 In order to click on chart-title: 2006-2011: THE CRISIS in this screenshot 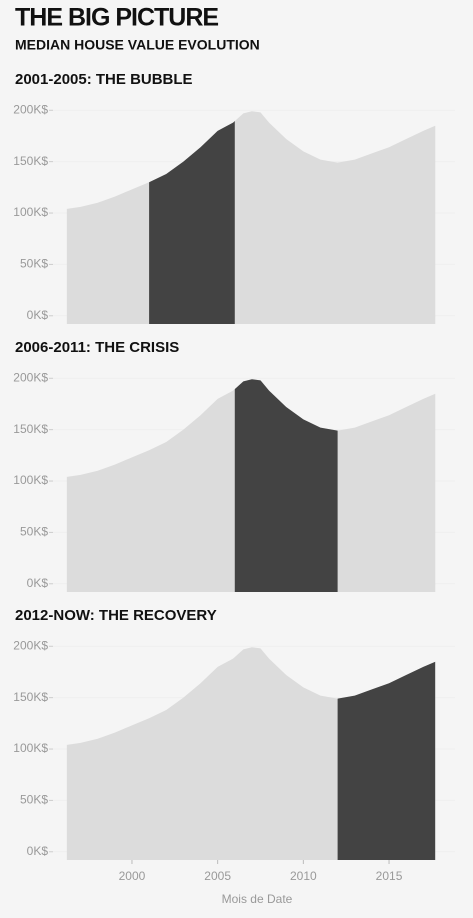, I will do `click(97, 347)`.